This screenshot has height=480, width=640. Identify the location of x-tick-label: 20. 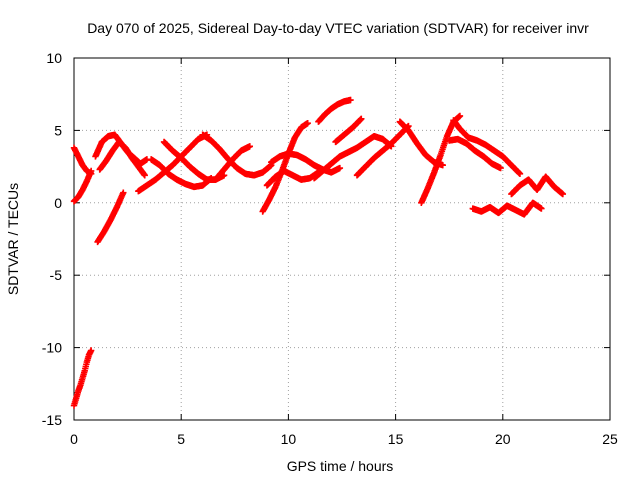
(503, 439).